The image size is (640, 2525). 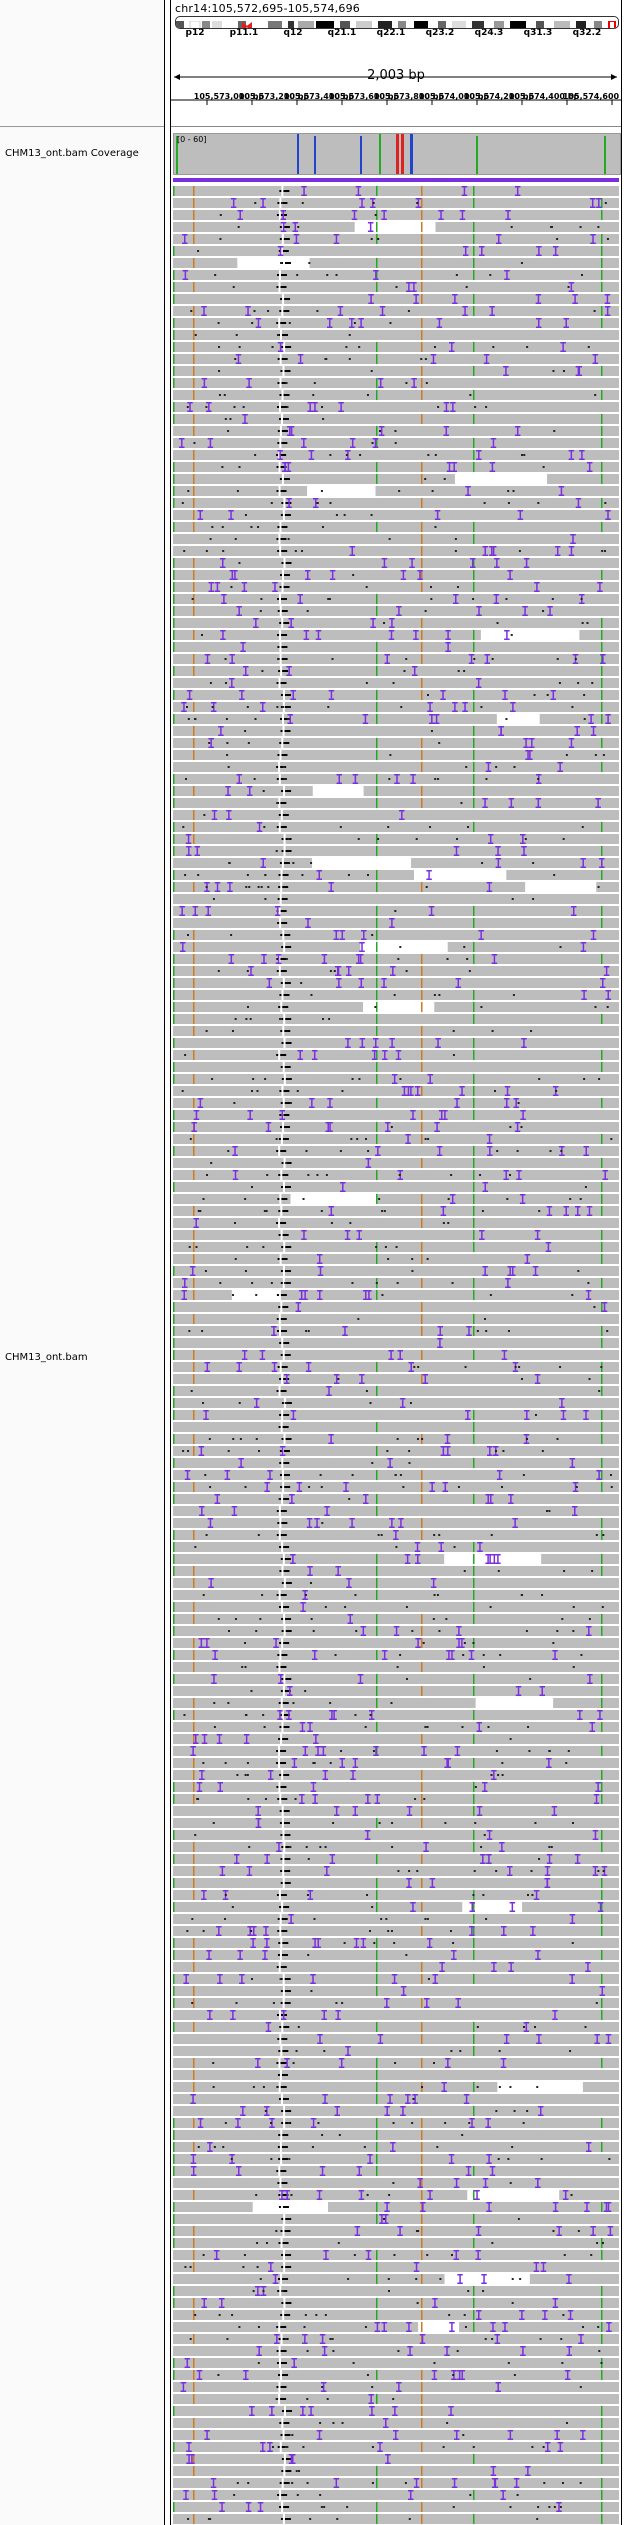 What do you see at coordinates (397, 22) in the screenshot?
I see `chromosome-ideogram` at bounding box center [397, 22].